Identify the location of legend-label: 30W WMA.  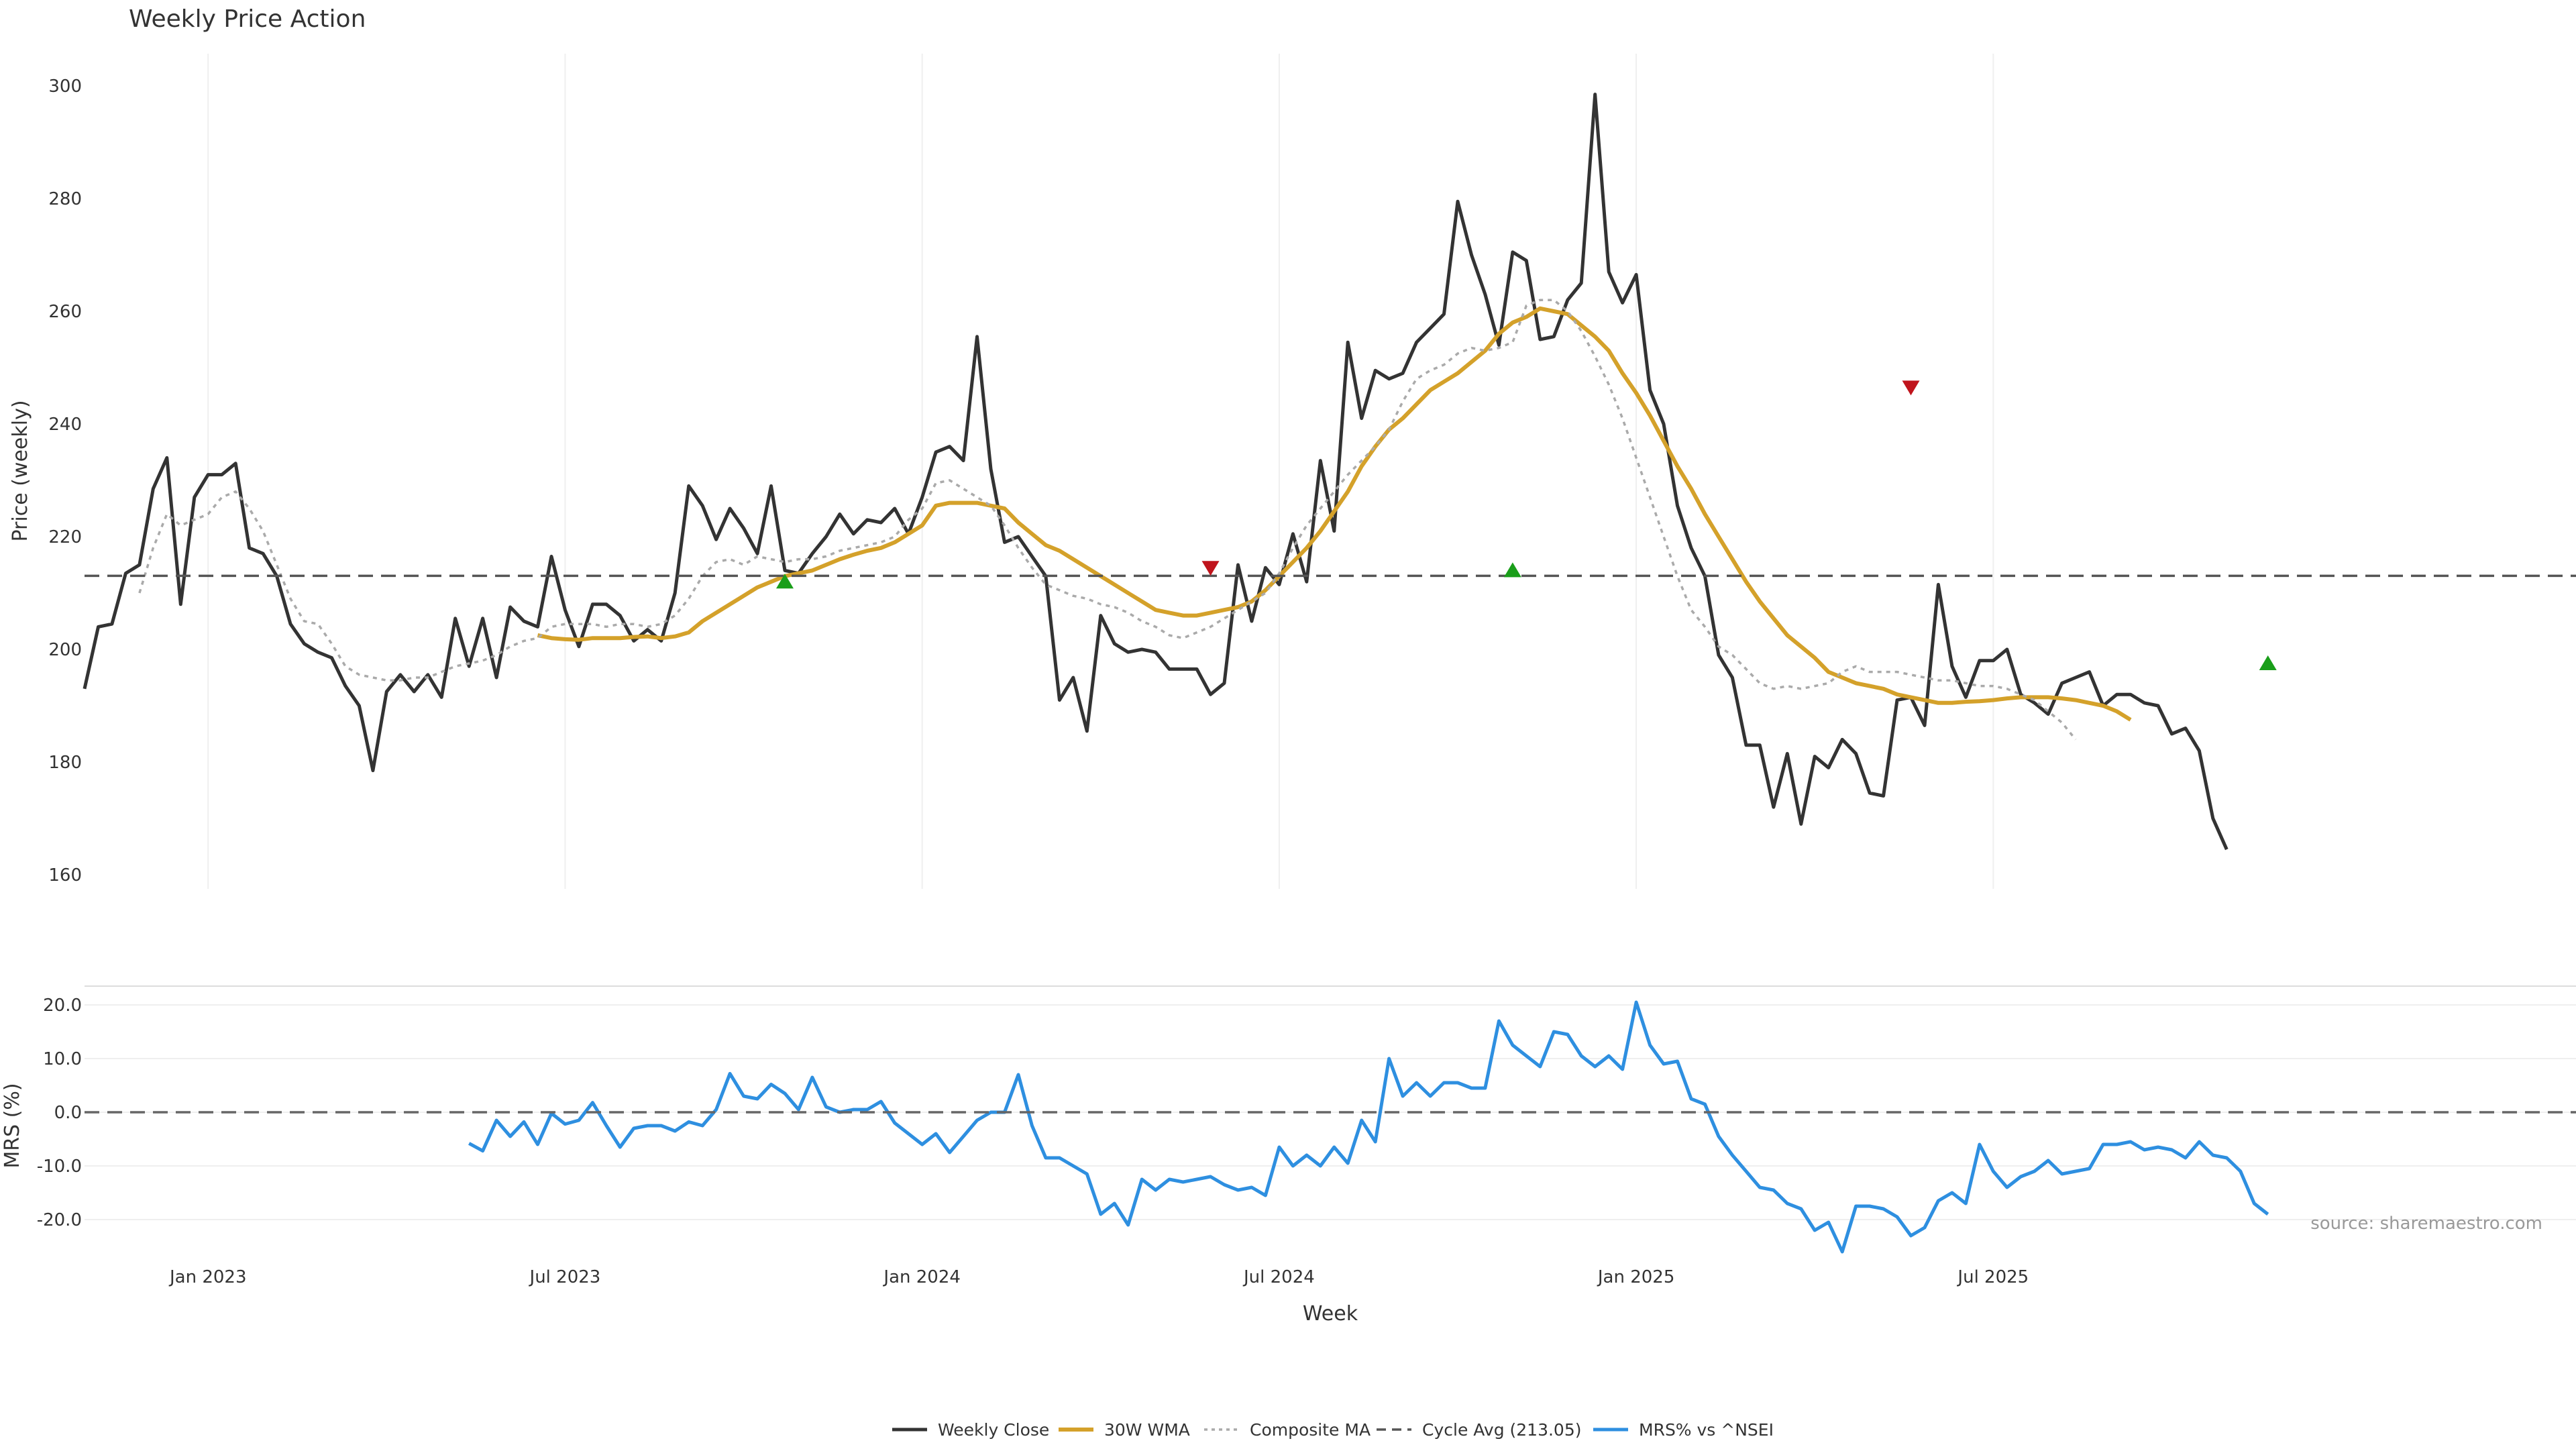
(1147, 1430).